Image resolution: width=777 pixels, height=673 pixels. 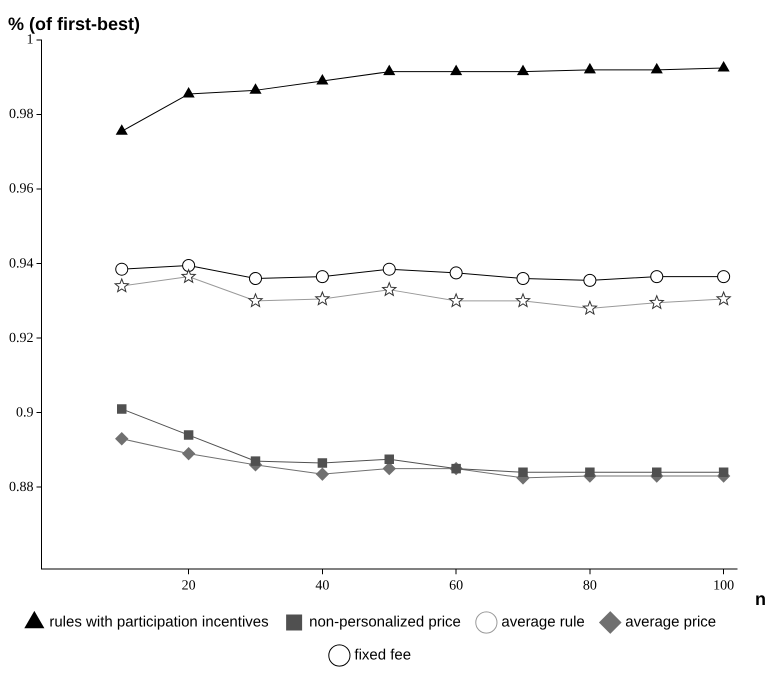 I want to click on y-tick-label: 0.9, so click(x=25, y=412).